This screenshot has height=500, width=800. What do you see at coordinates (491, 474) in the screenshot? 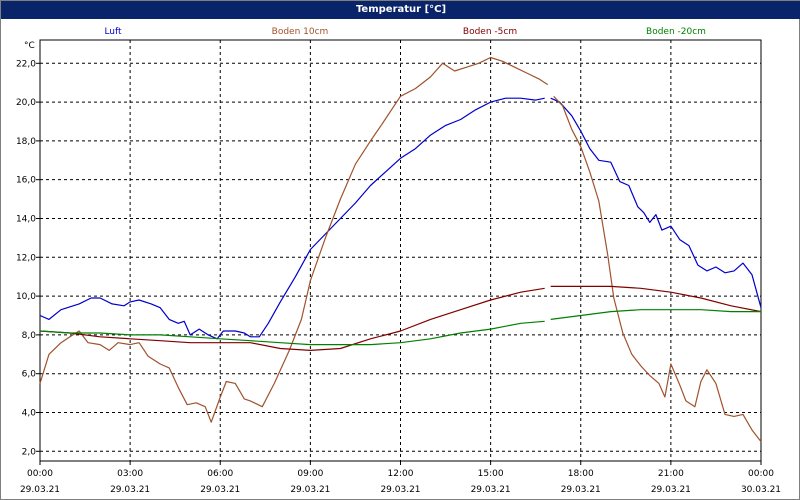
I see `x-tick-time: 15:00` at bounding box center [491, 474].